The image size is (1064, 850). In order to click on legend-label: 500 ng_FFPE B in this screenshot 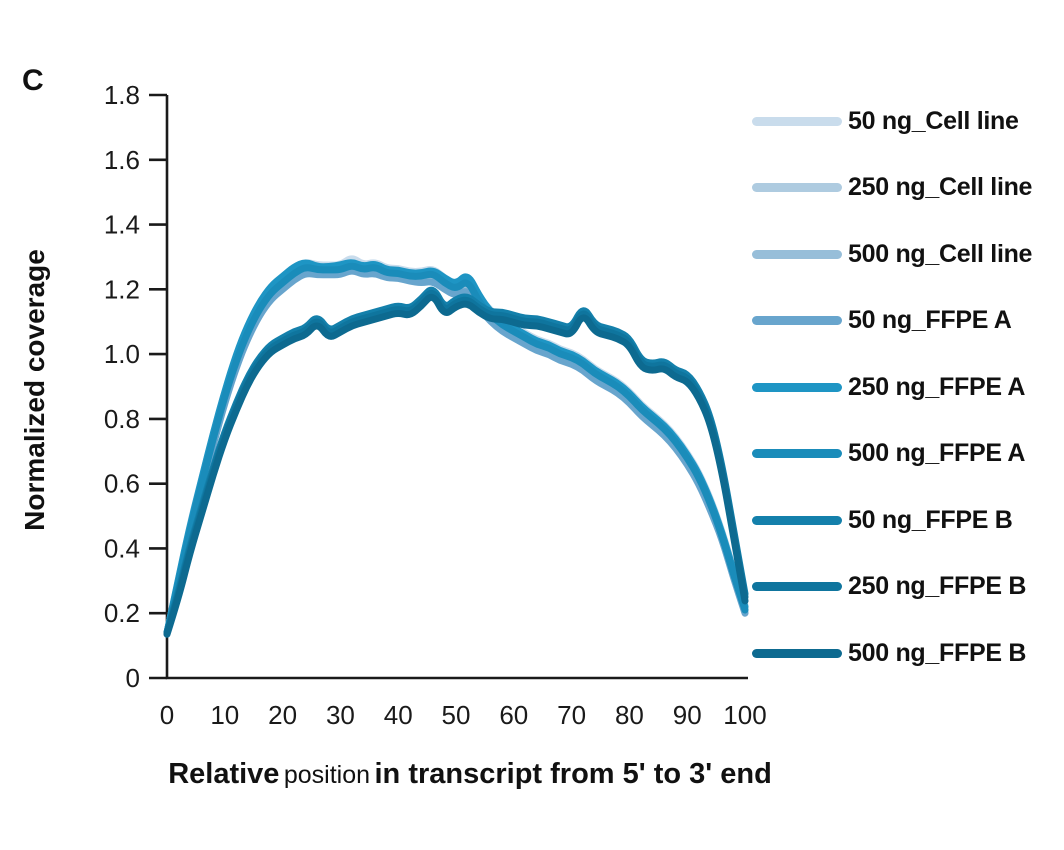, I will do `click(937, 652)`.